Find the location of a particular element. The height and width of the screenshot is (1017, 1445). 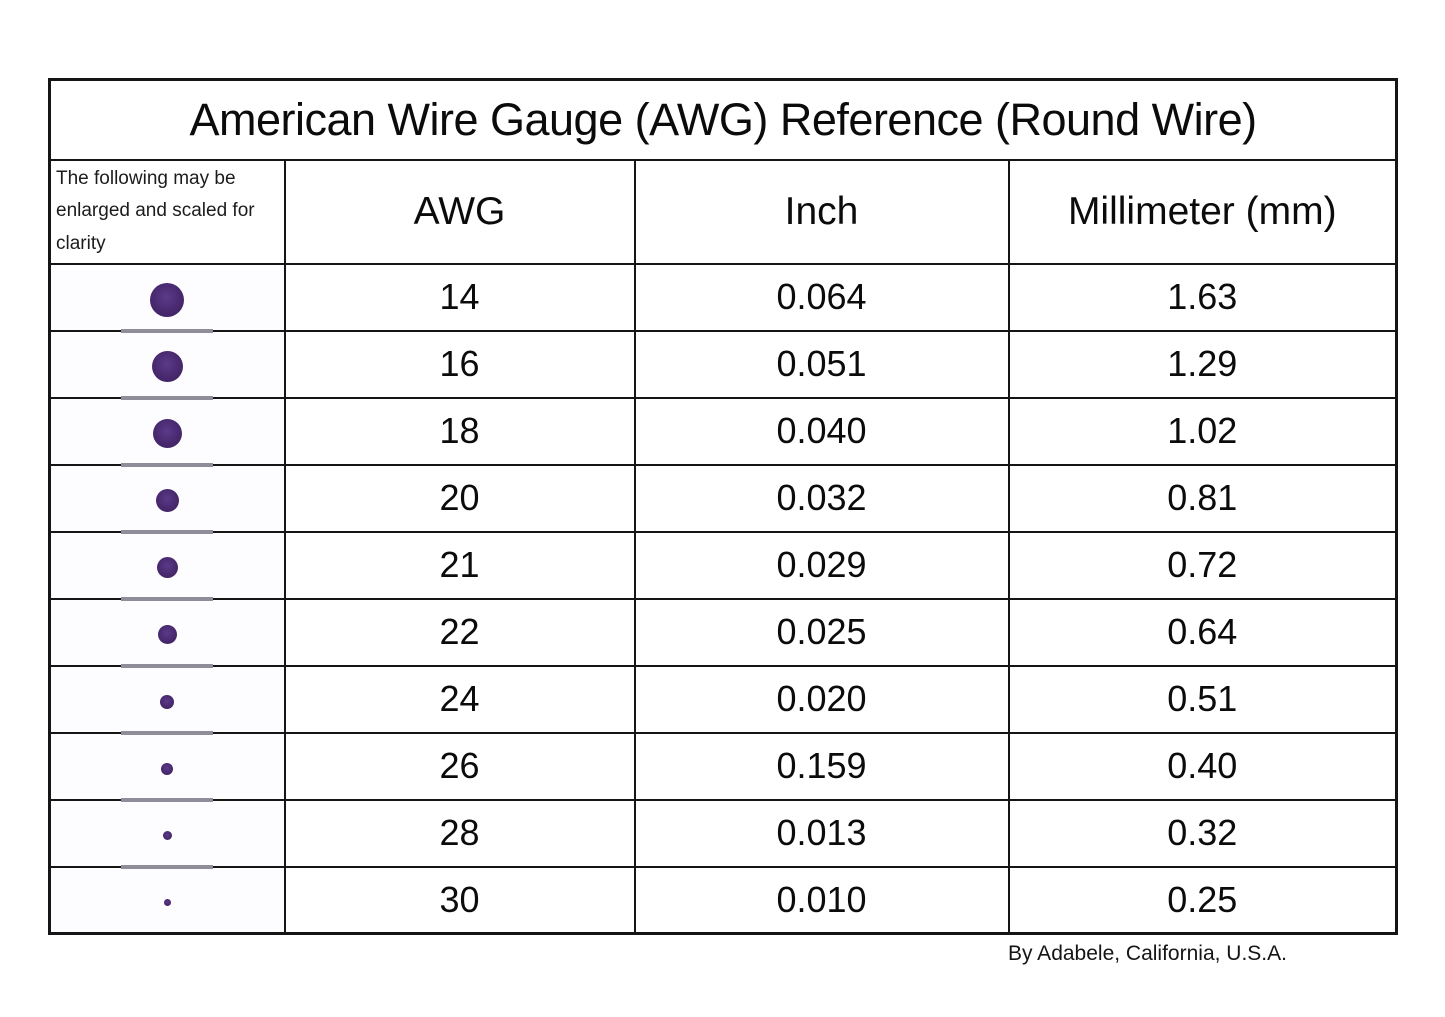

inch-cell: 0.032 is located at coordinates (821, 498).